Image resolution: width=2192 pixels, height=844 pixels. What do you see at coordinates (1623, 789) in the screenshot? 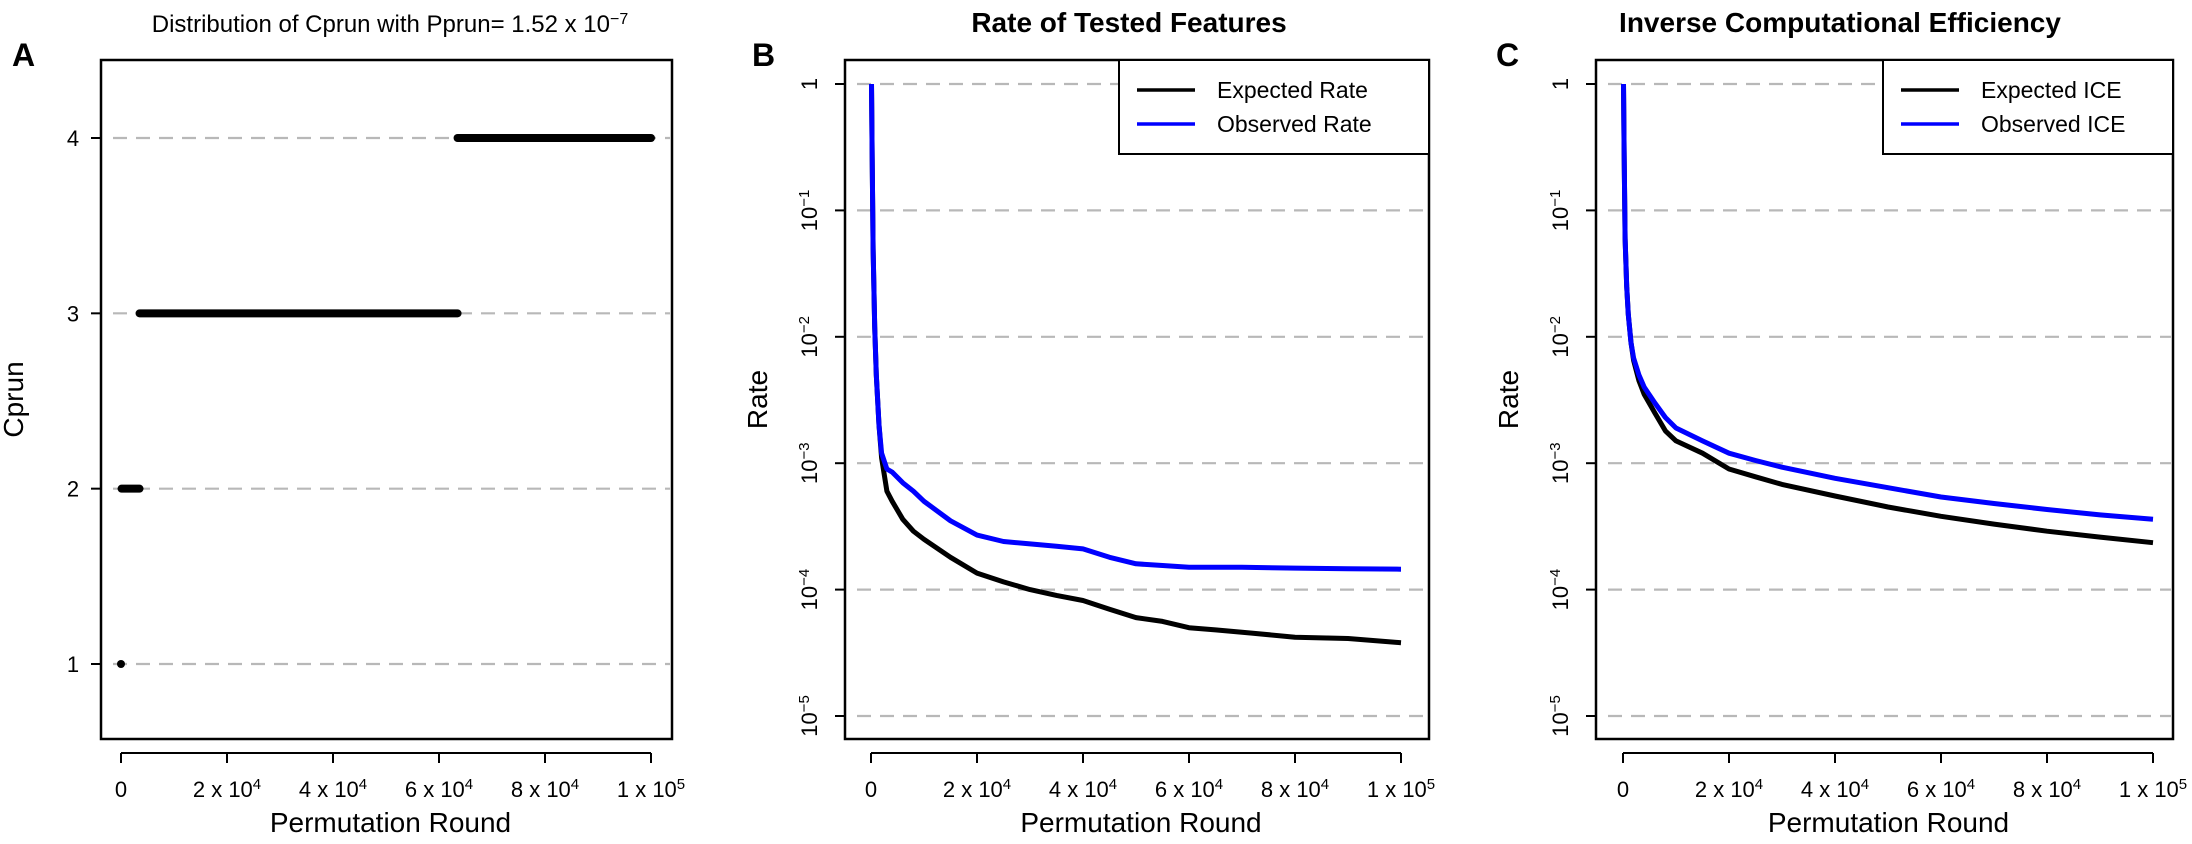
I see `panel-c-x-tick-label-mantissa: 0` at bounding box center [1623, 789].